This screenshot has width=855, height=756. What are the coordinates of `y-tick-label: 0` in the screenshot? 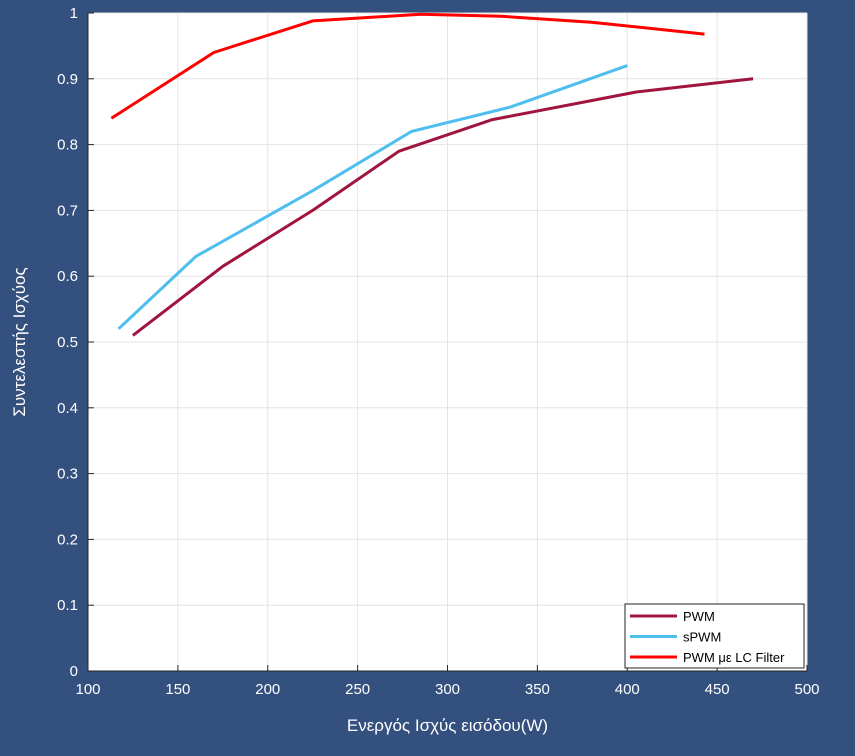 It's located at (74, 671).